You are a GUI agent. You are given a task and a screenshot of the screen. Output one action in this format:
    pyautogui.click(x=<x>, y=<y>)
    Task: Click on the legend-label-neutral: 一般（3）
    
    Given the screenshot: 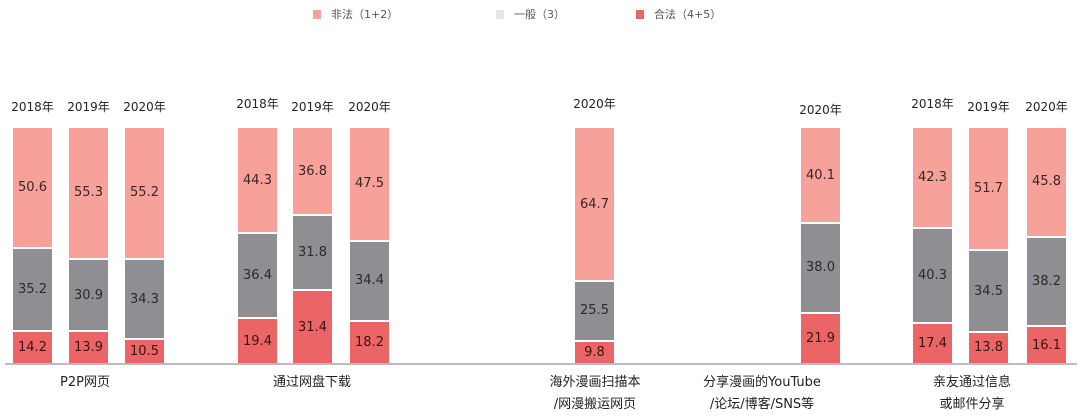 What is the action you would take?
    pyautogui.click(x=539, y=14)
    